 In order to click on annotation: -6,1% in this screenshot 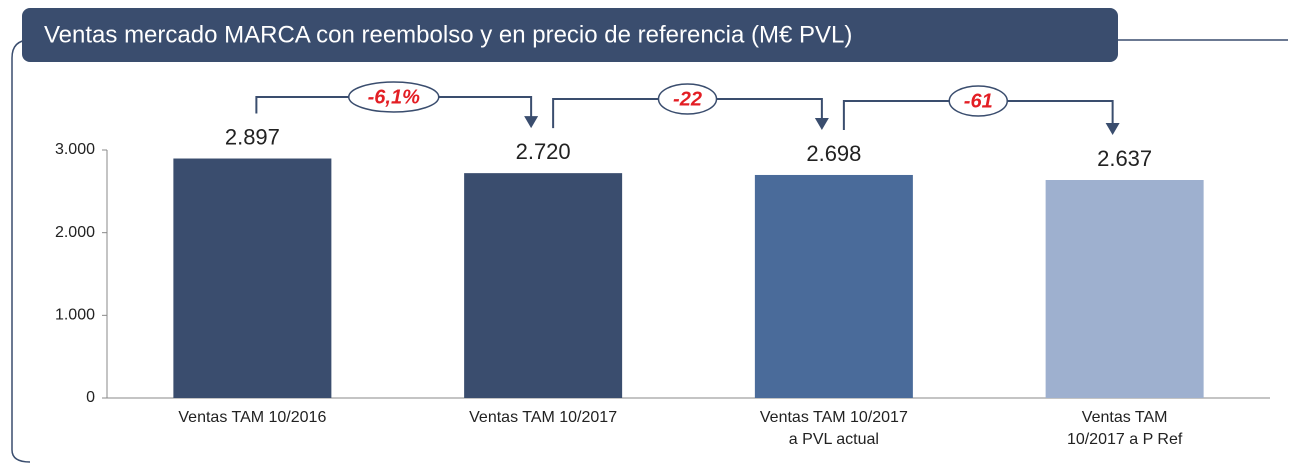, I will do `click(394, 97)`.